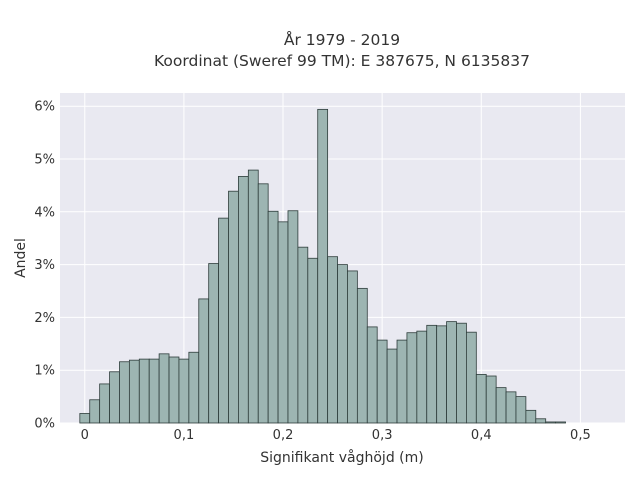  What do you see at coordinates (341, 457) in the screenshot?
I see `x-axis-label: Signifikant våghöjd (m)` at bounding box center [341, 457].